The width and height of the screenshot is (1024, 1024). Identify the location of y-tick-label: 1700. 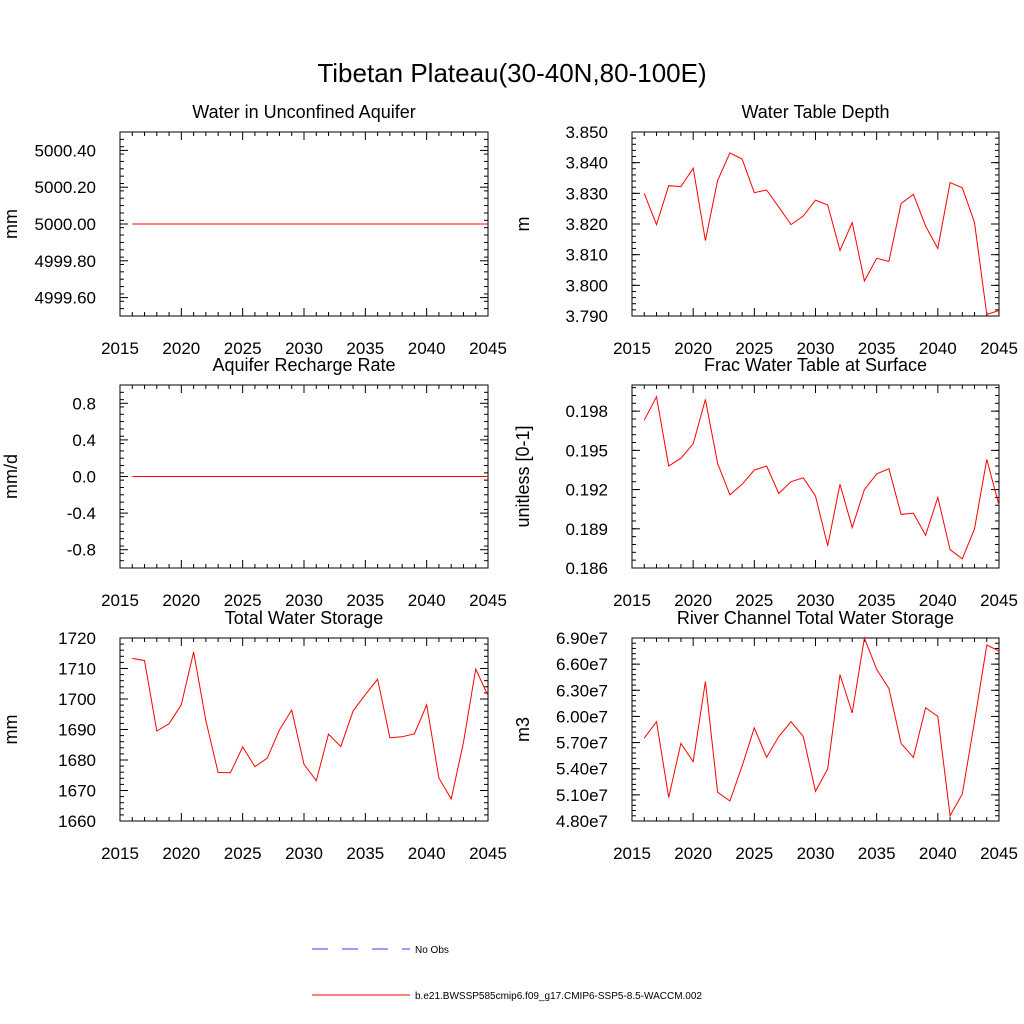
(77, 699).